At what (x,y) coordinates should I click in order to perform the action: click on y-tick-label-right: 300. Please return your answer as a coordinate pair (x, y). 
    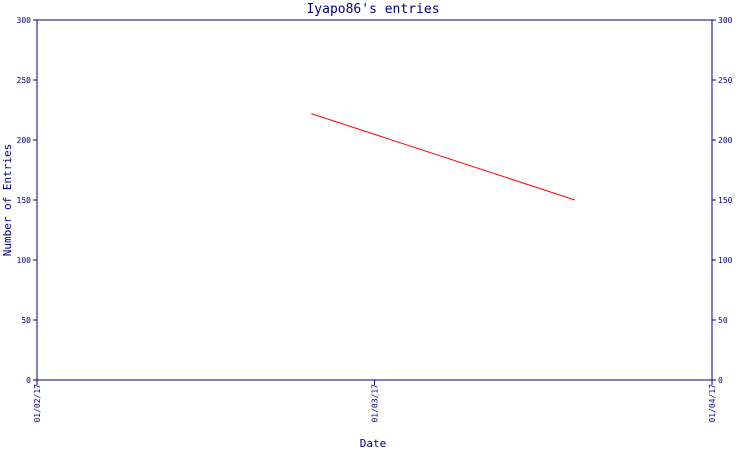
    Looking at the image, I should click on (725, 20).